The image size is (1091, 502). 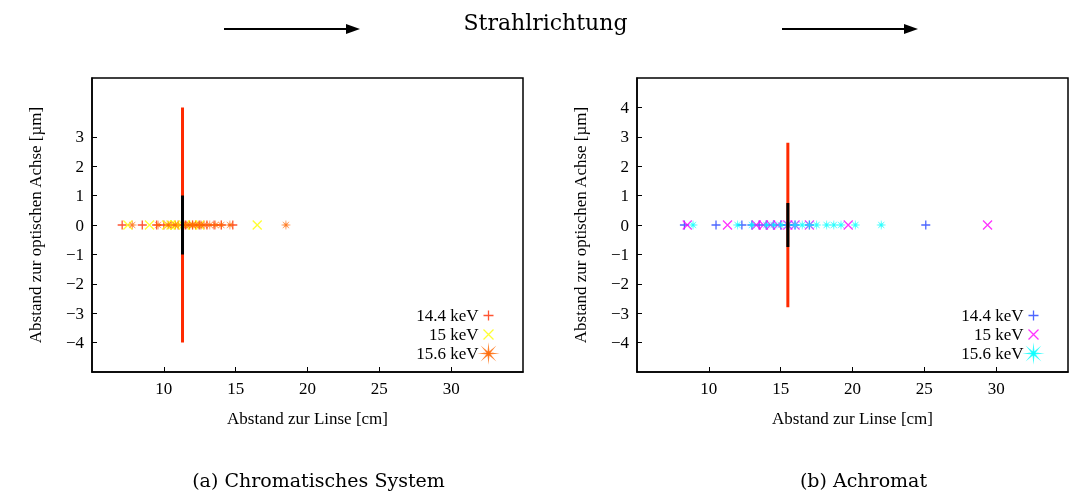 What do you see at coordinates (545, 22) in the screenshot?
I see `chart-title: Strahlrichtung` at bounding box center [545, 22].